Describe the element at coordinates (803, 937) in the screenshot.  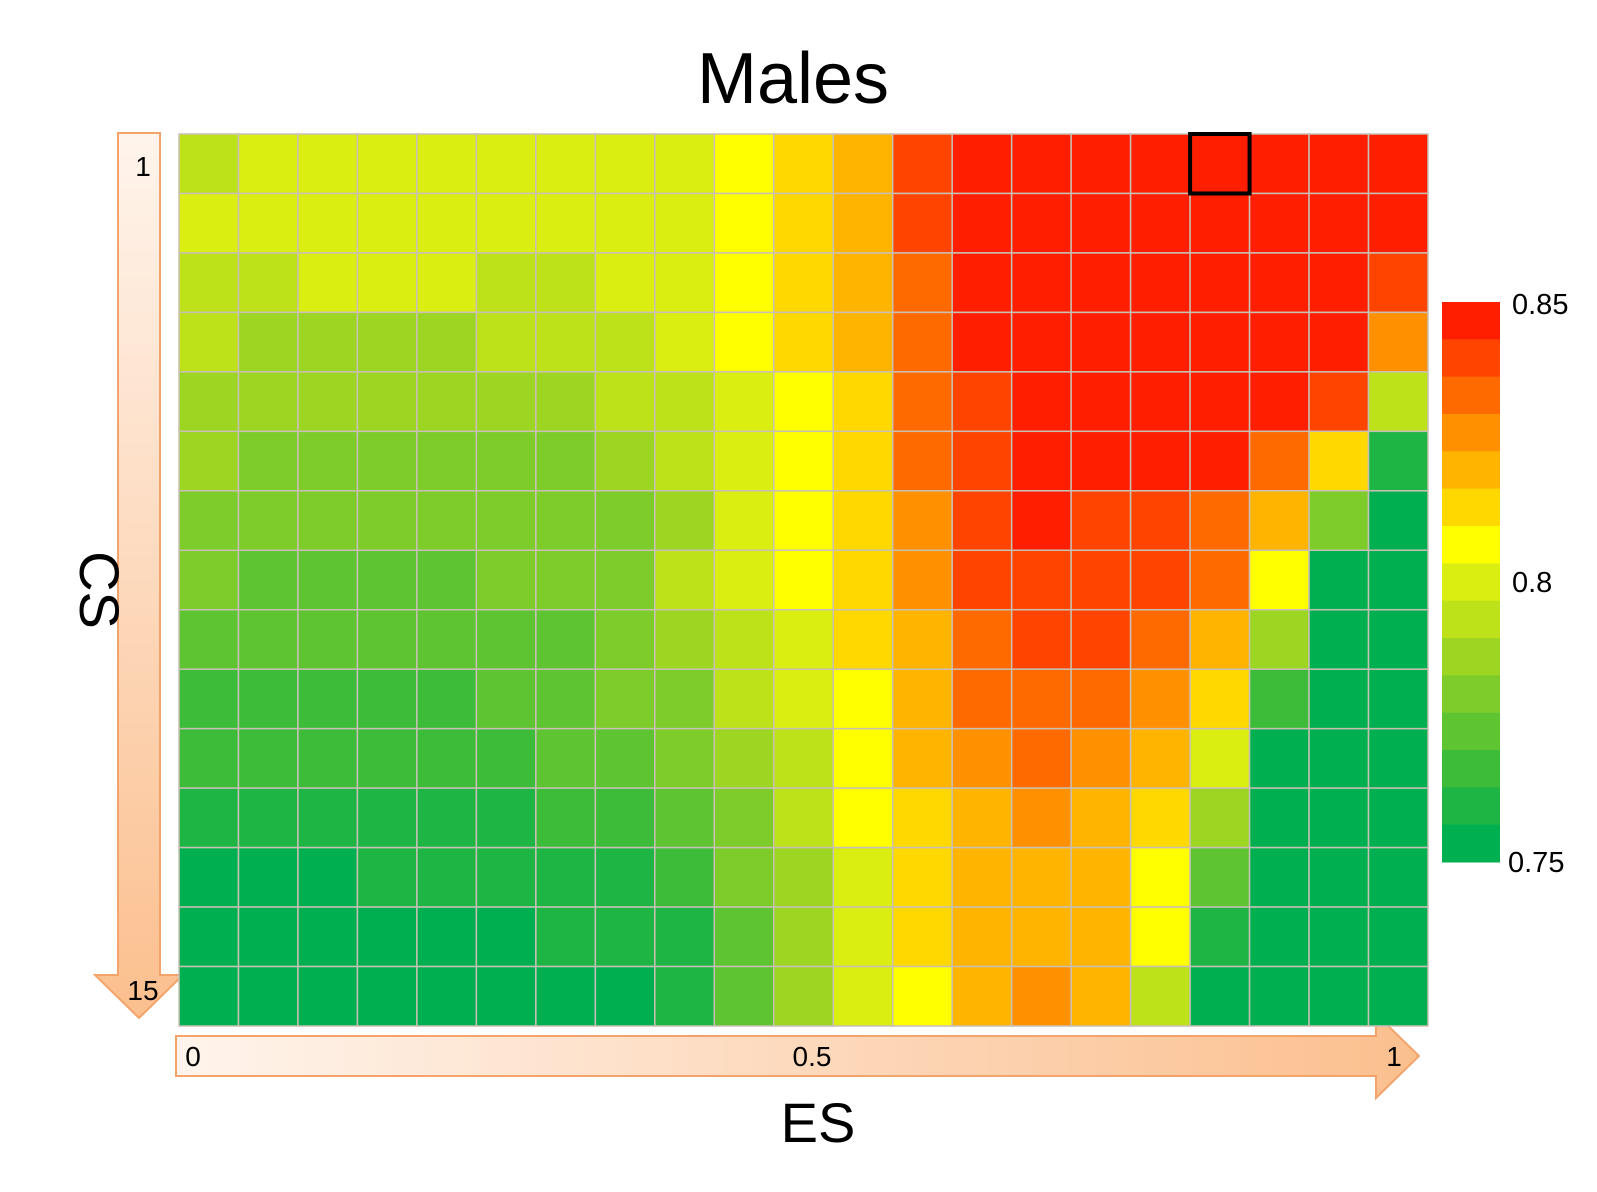
I see `heatmap-cell-r14-c11` at that location.